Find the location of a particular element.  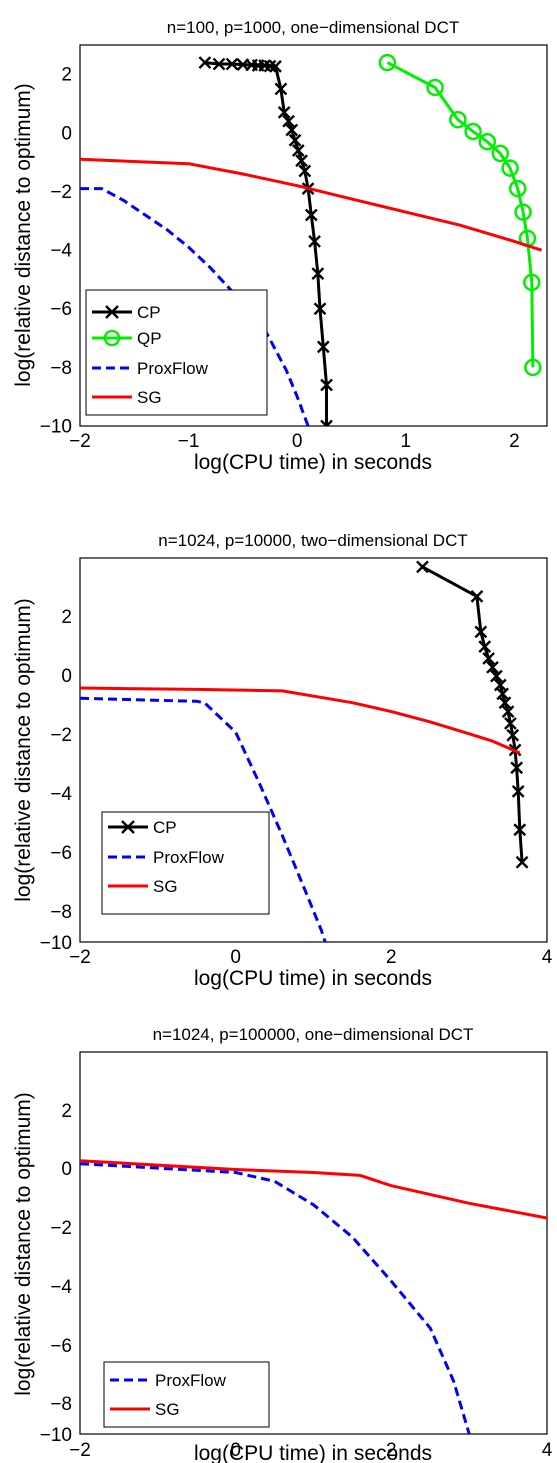

legend-entry-cp: CP is located at coordinates (142, 827).